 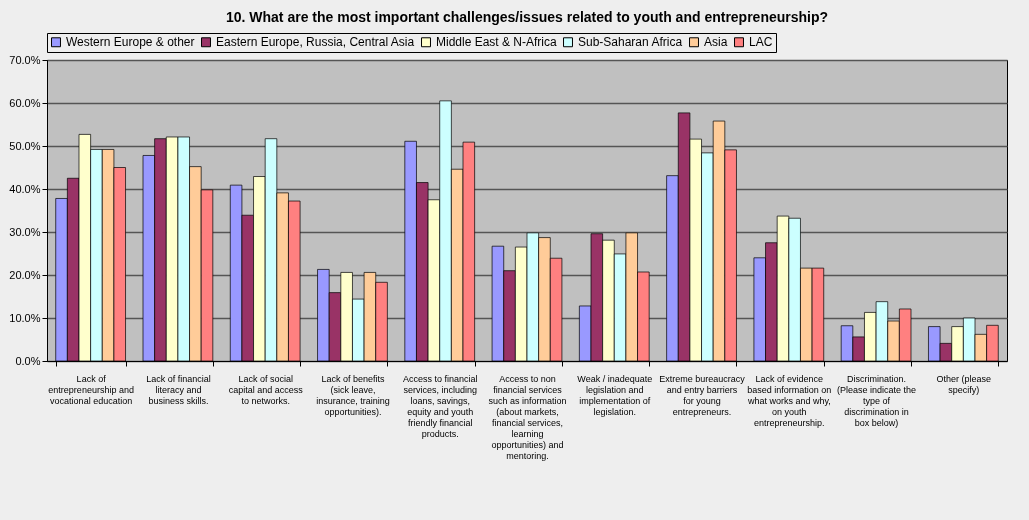 What do you see at coordinates (266, 389) in the screenshot?
I see `x-tick-label: Lack of social capital and access to networks.` at bounding box center [266, 389].